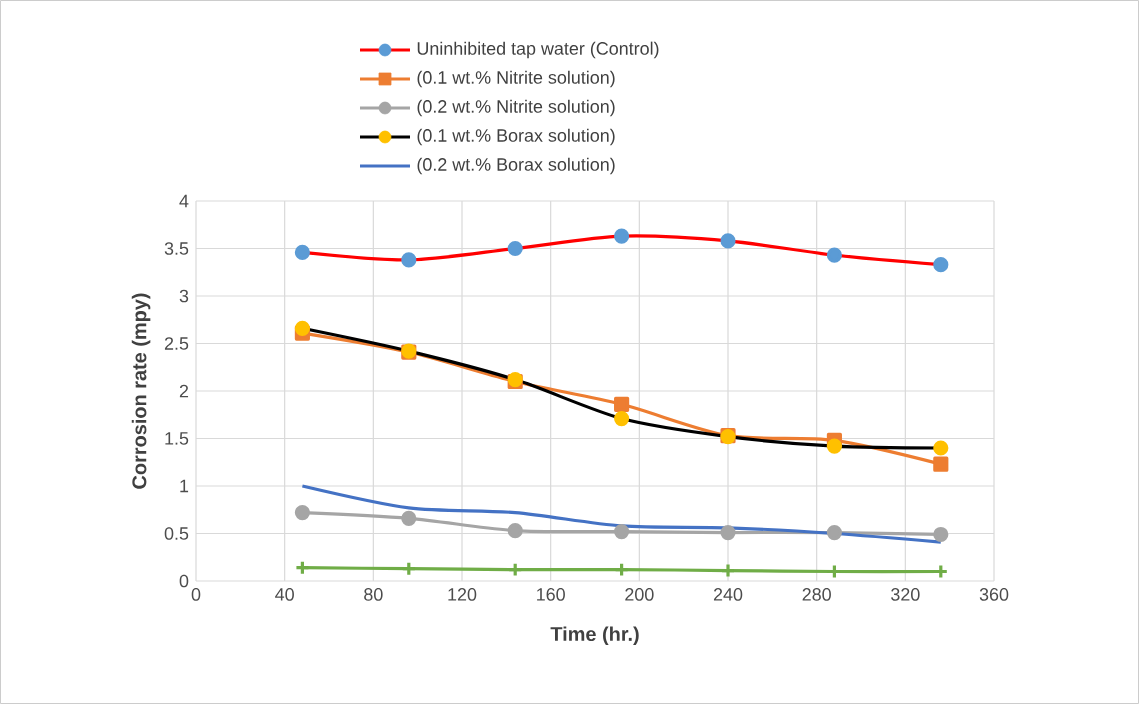 This screenshot has height=704, width=1139. Describe the element at coordinates (516, 79) in the screenshot. I see `legend-label: (0.1 wt.% Nitrite solution)` at that location.